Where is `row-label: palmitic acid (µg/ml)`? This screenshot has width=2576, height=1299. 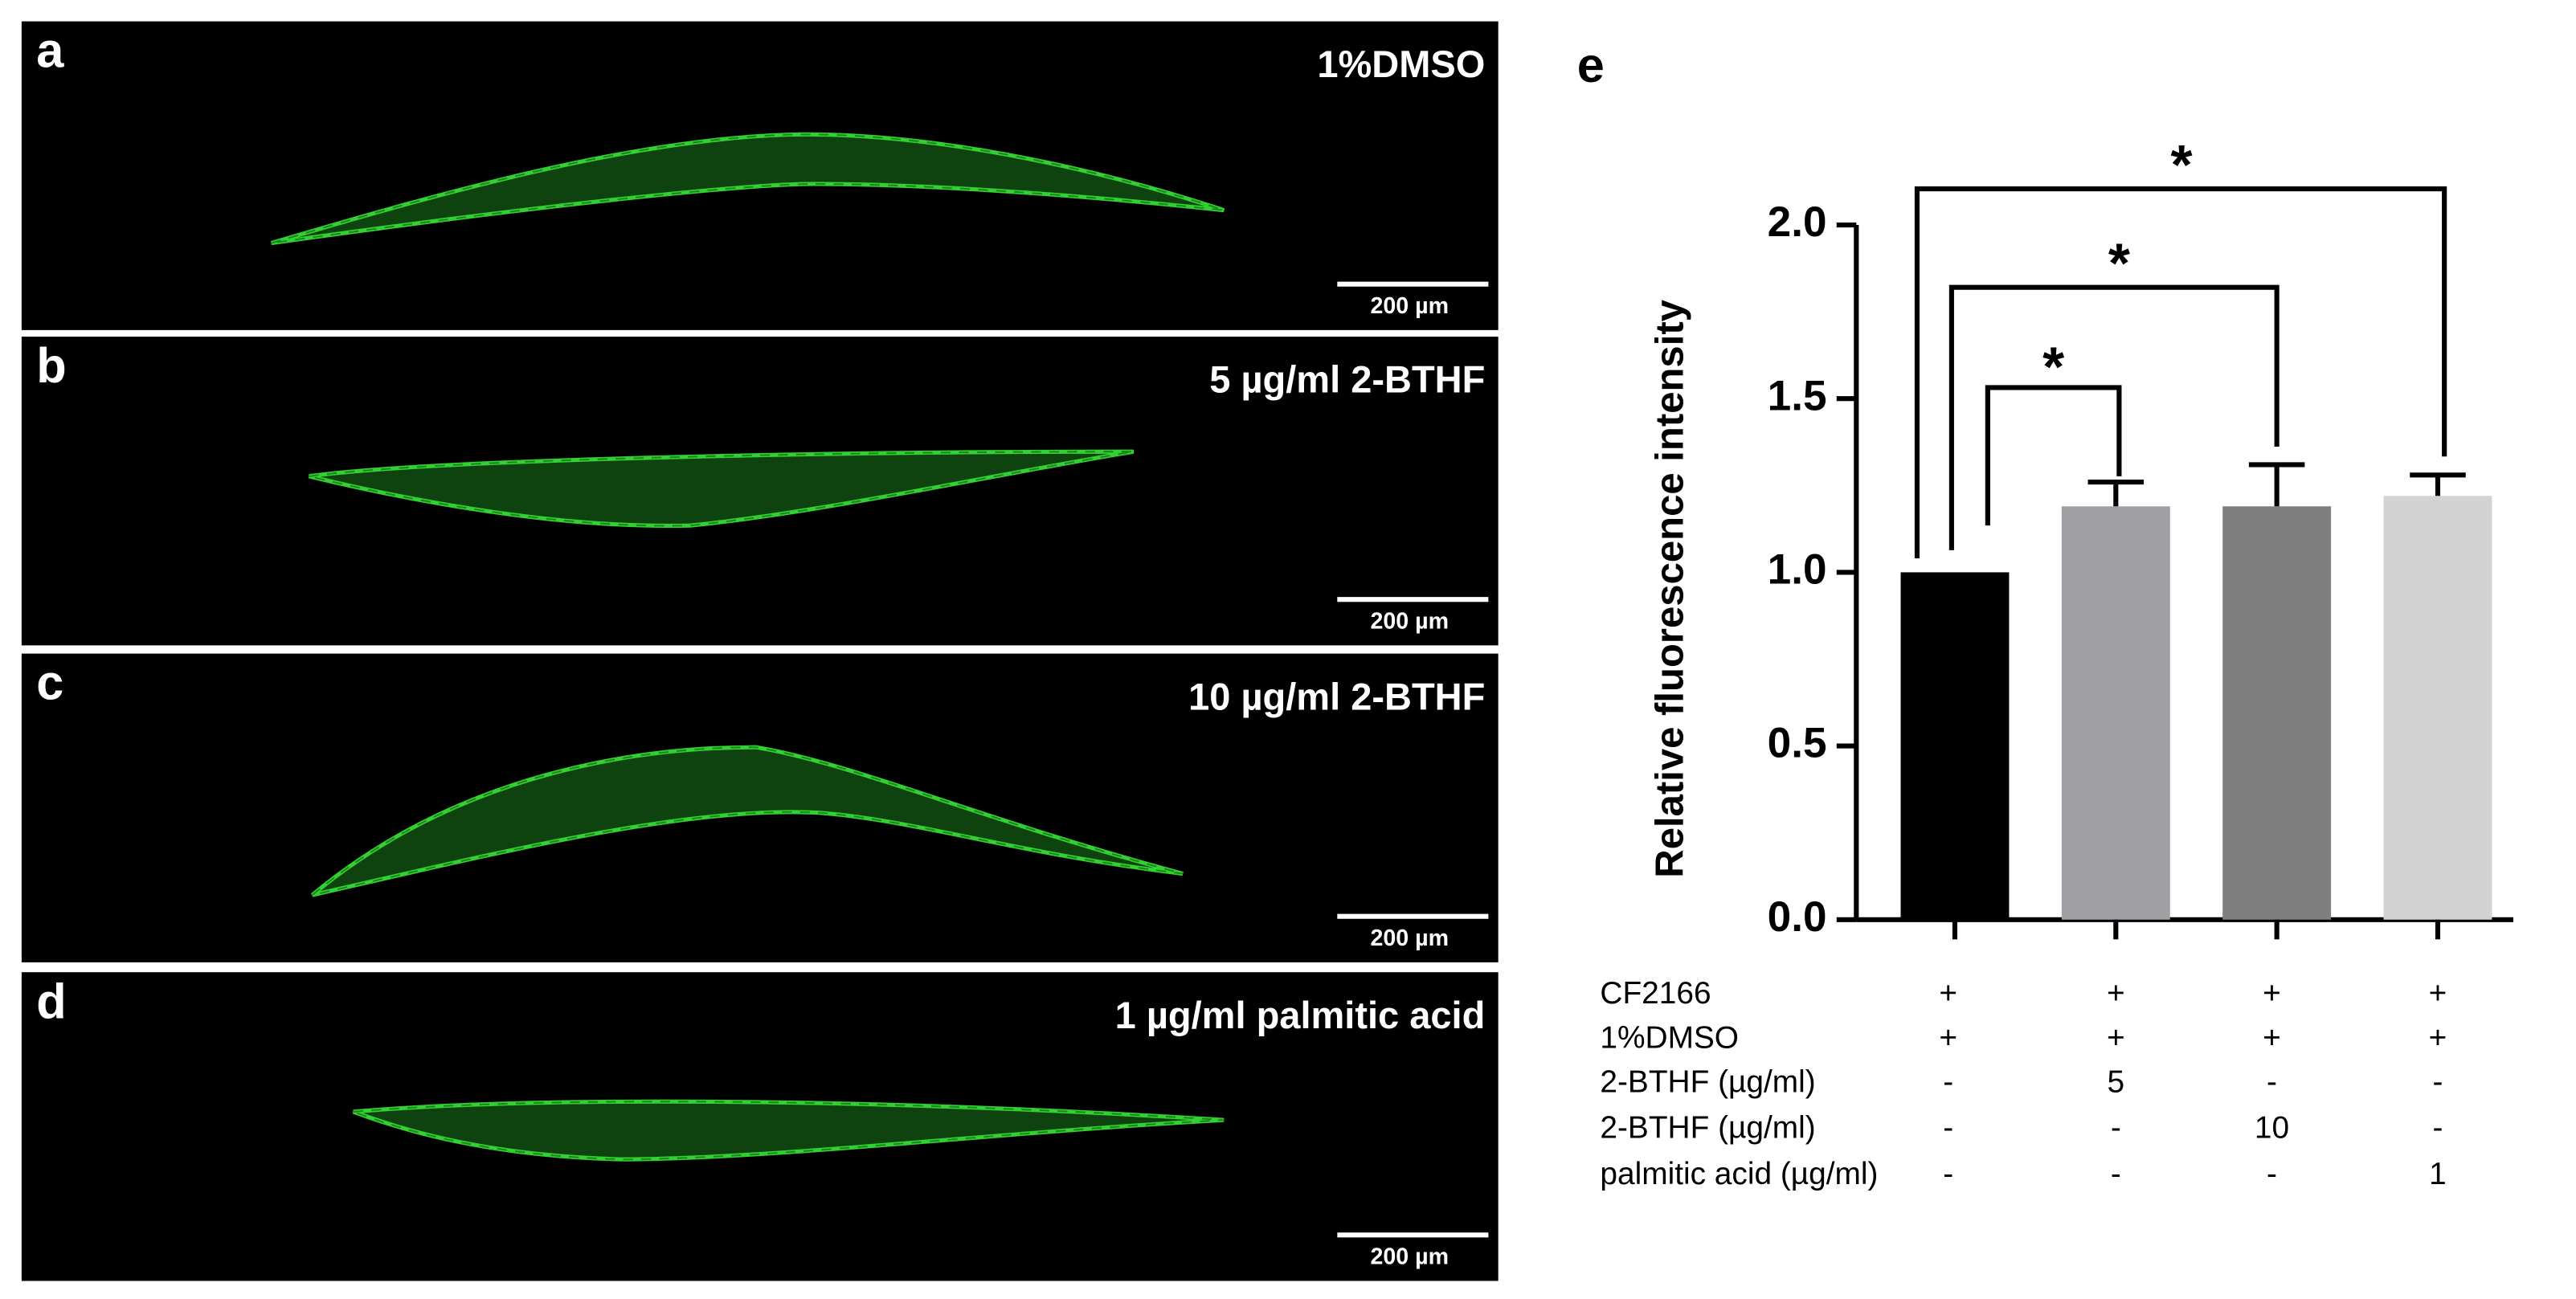
row-label: palmitic acid (µg/ml) is located at coordinates (1739, 1174).